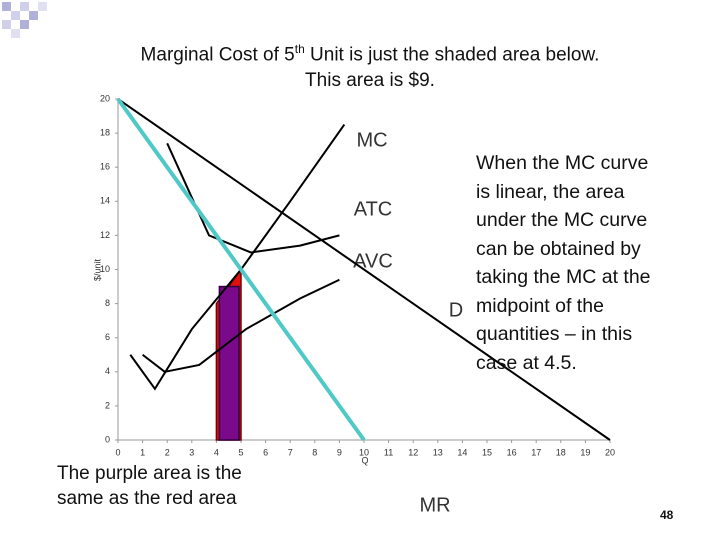  What do you see at coordinates (299, 49) in the screenshot?
I see `title-superscript: th` at bounding box center [299, 49].